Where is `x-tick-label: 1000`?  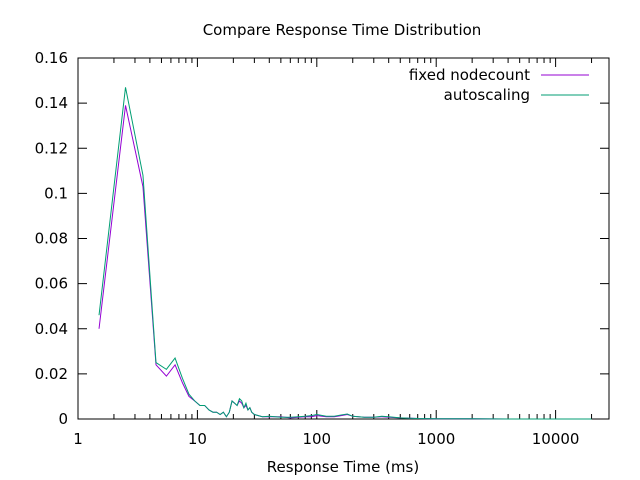 x-tick-label: 1000 is located at coordinates (436, 439).